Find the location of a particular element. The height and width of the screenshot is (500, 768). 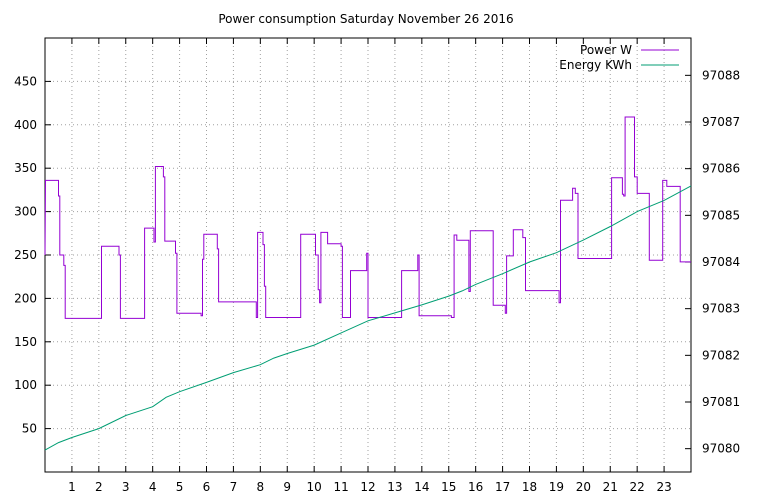

x-tick-label: 1 is located at coordinates (72, 487).